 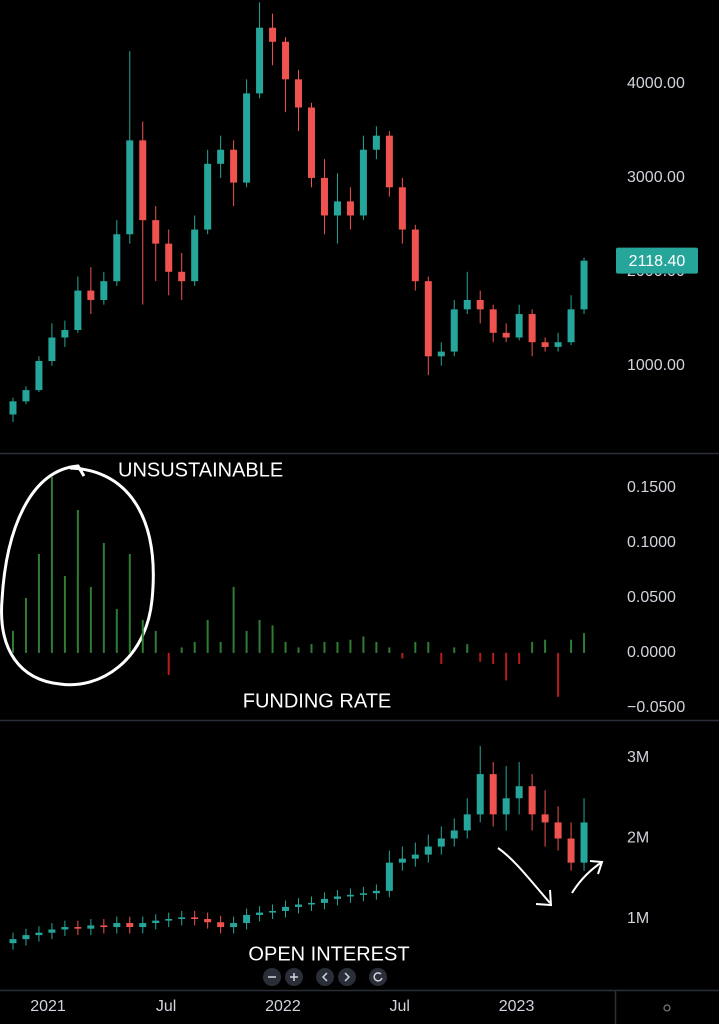 I want to click on hand-drawn-arrow-up, so click(x=587, y=877).